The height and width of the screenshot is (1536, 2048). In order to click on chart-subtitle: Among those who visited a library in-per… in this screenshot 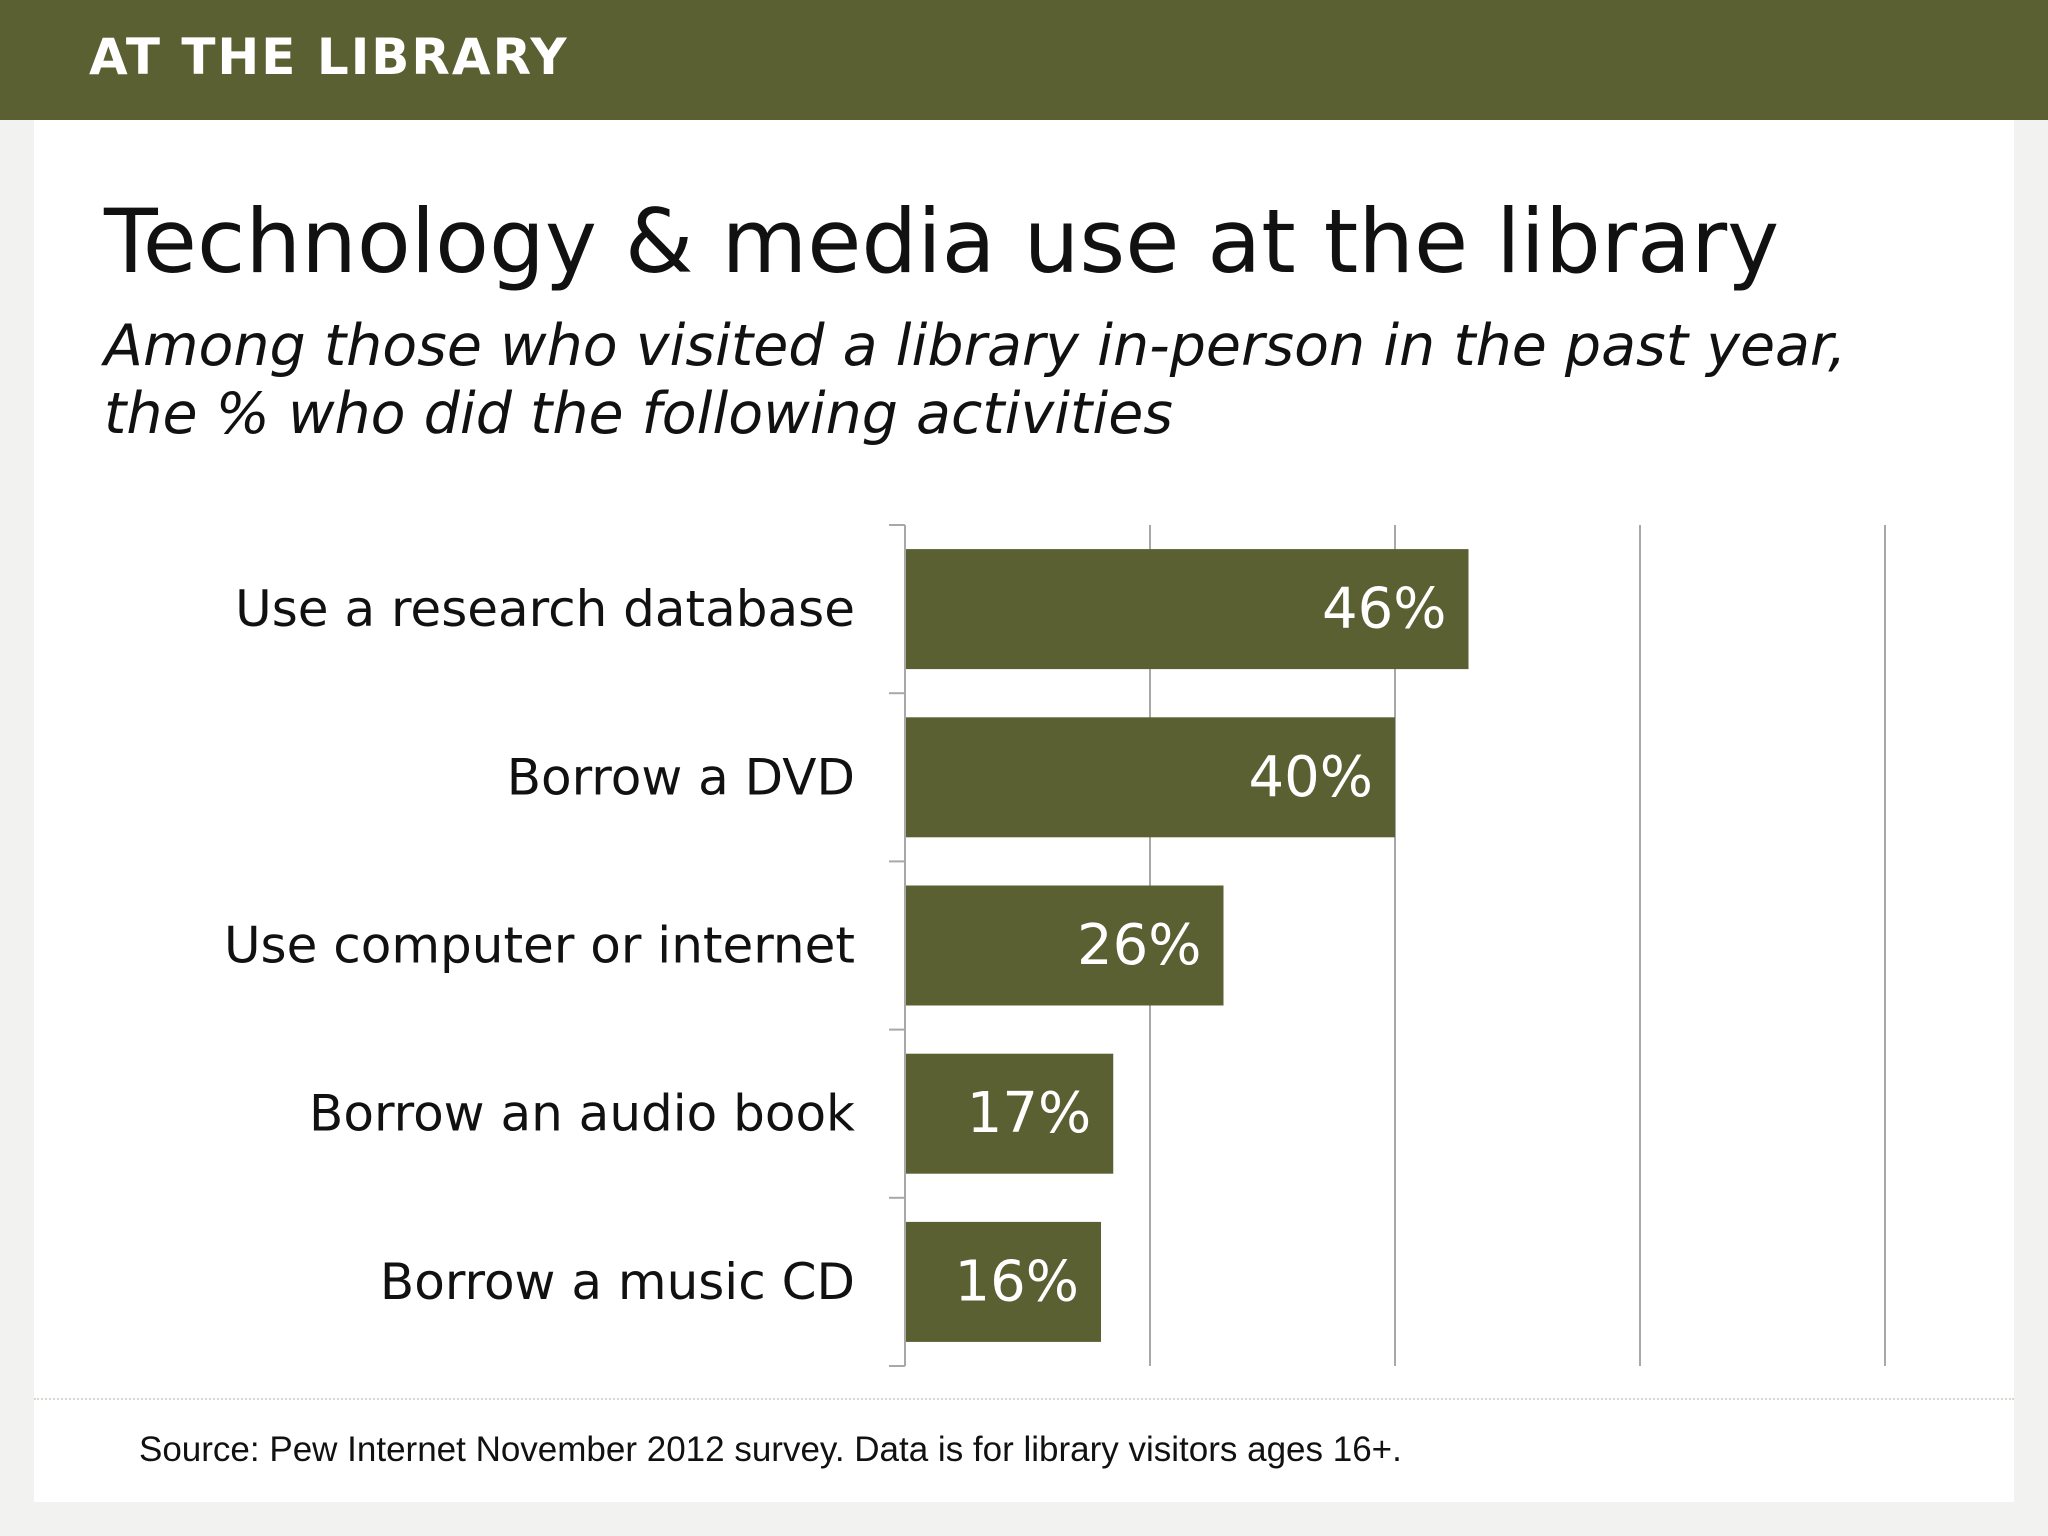, I will do `click(1054, 380)`.